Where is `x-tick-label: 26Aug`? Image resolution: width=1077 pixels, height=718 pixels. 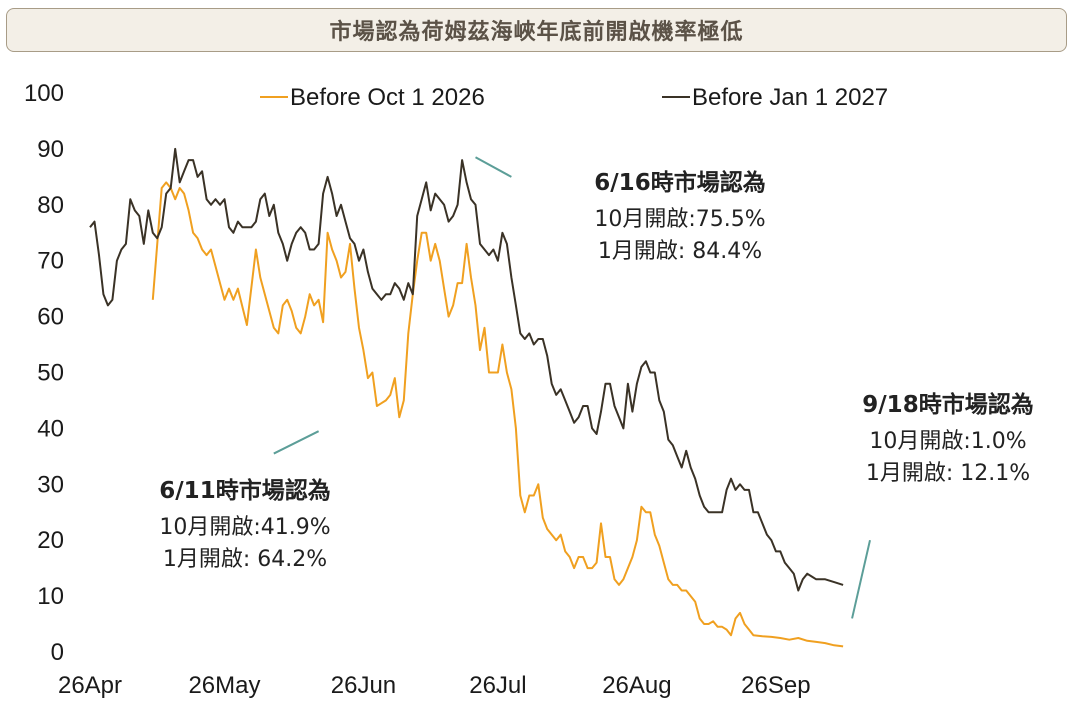
x-tick-label: 26Aug is located at coordinates (636, 685).